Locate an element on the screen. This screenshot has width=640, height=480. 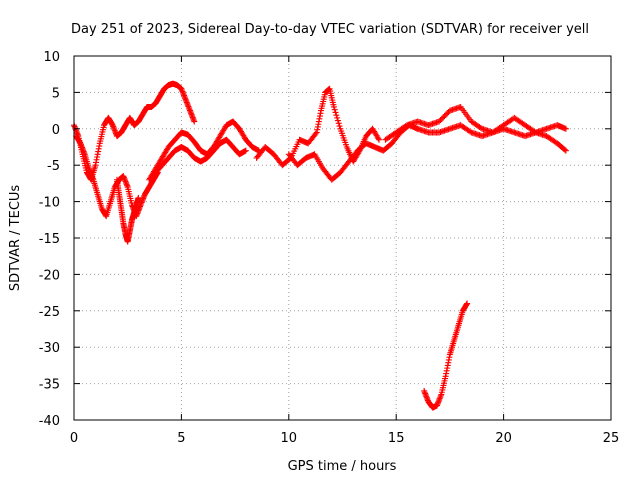
y-tick-label: 10 is located at coordinates (51, 57).